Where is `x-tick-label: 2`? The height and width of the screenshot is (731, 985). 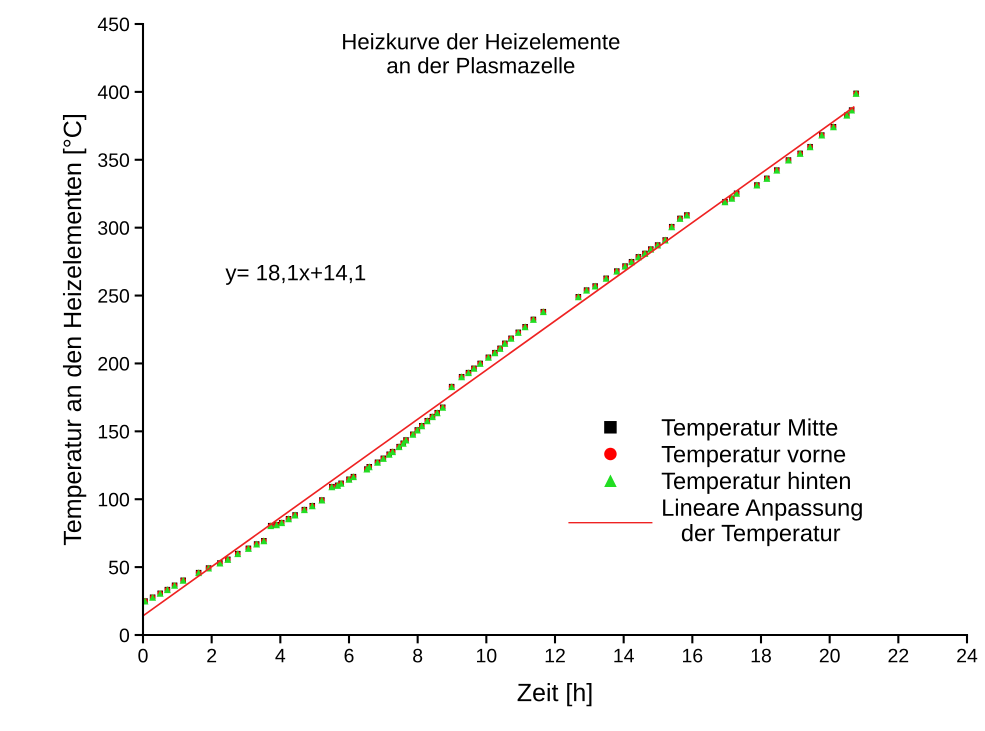
x-tick-label: 2 is located at coordinates (211, 655).